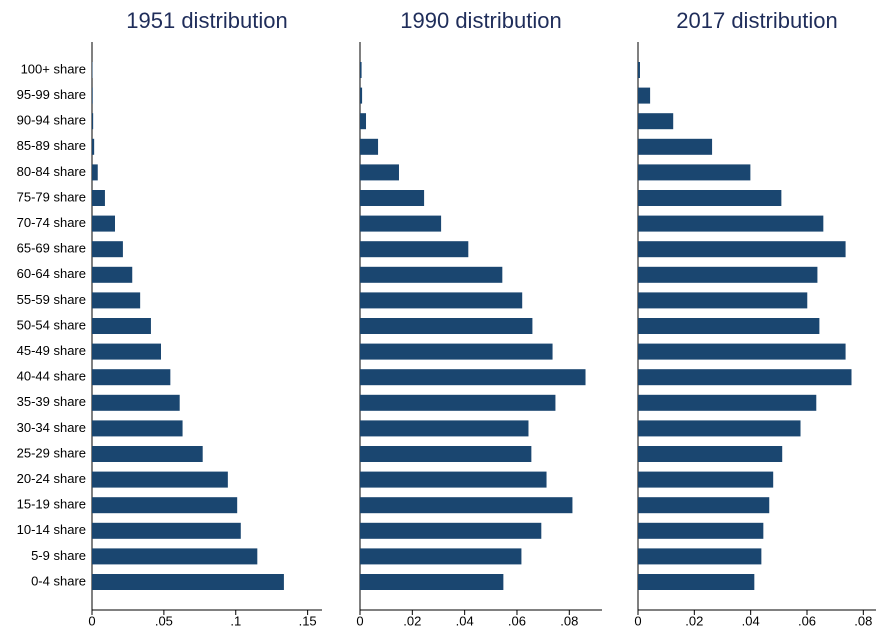 The height and width of the screenshot is (628, 877). What do you see at coordinates (51, 401) in the screenshot?
I see `y-tick-label: 35-39 share` at bounding box center [51, 401].